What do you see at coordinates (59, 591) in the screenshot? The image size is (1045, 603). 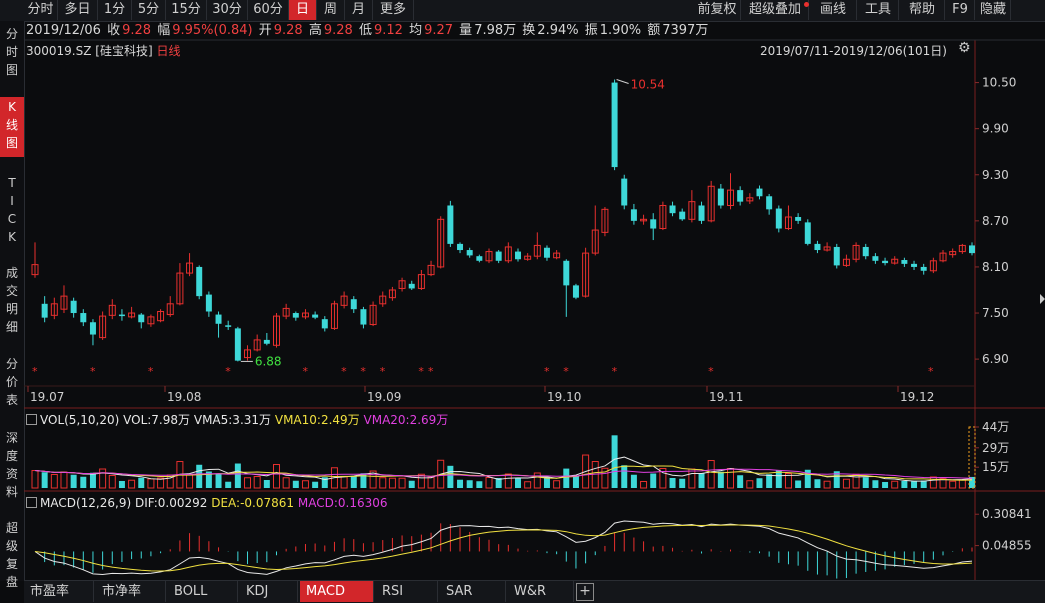 I see `indicator-tab-0: 市盈率` at bounding box center [59, 591].